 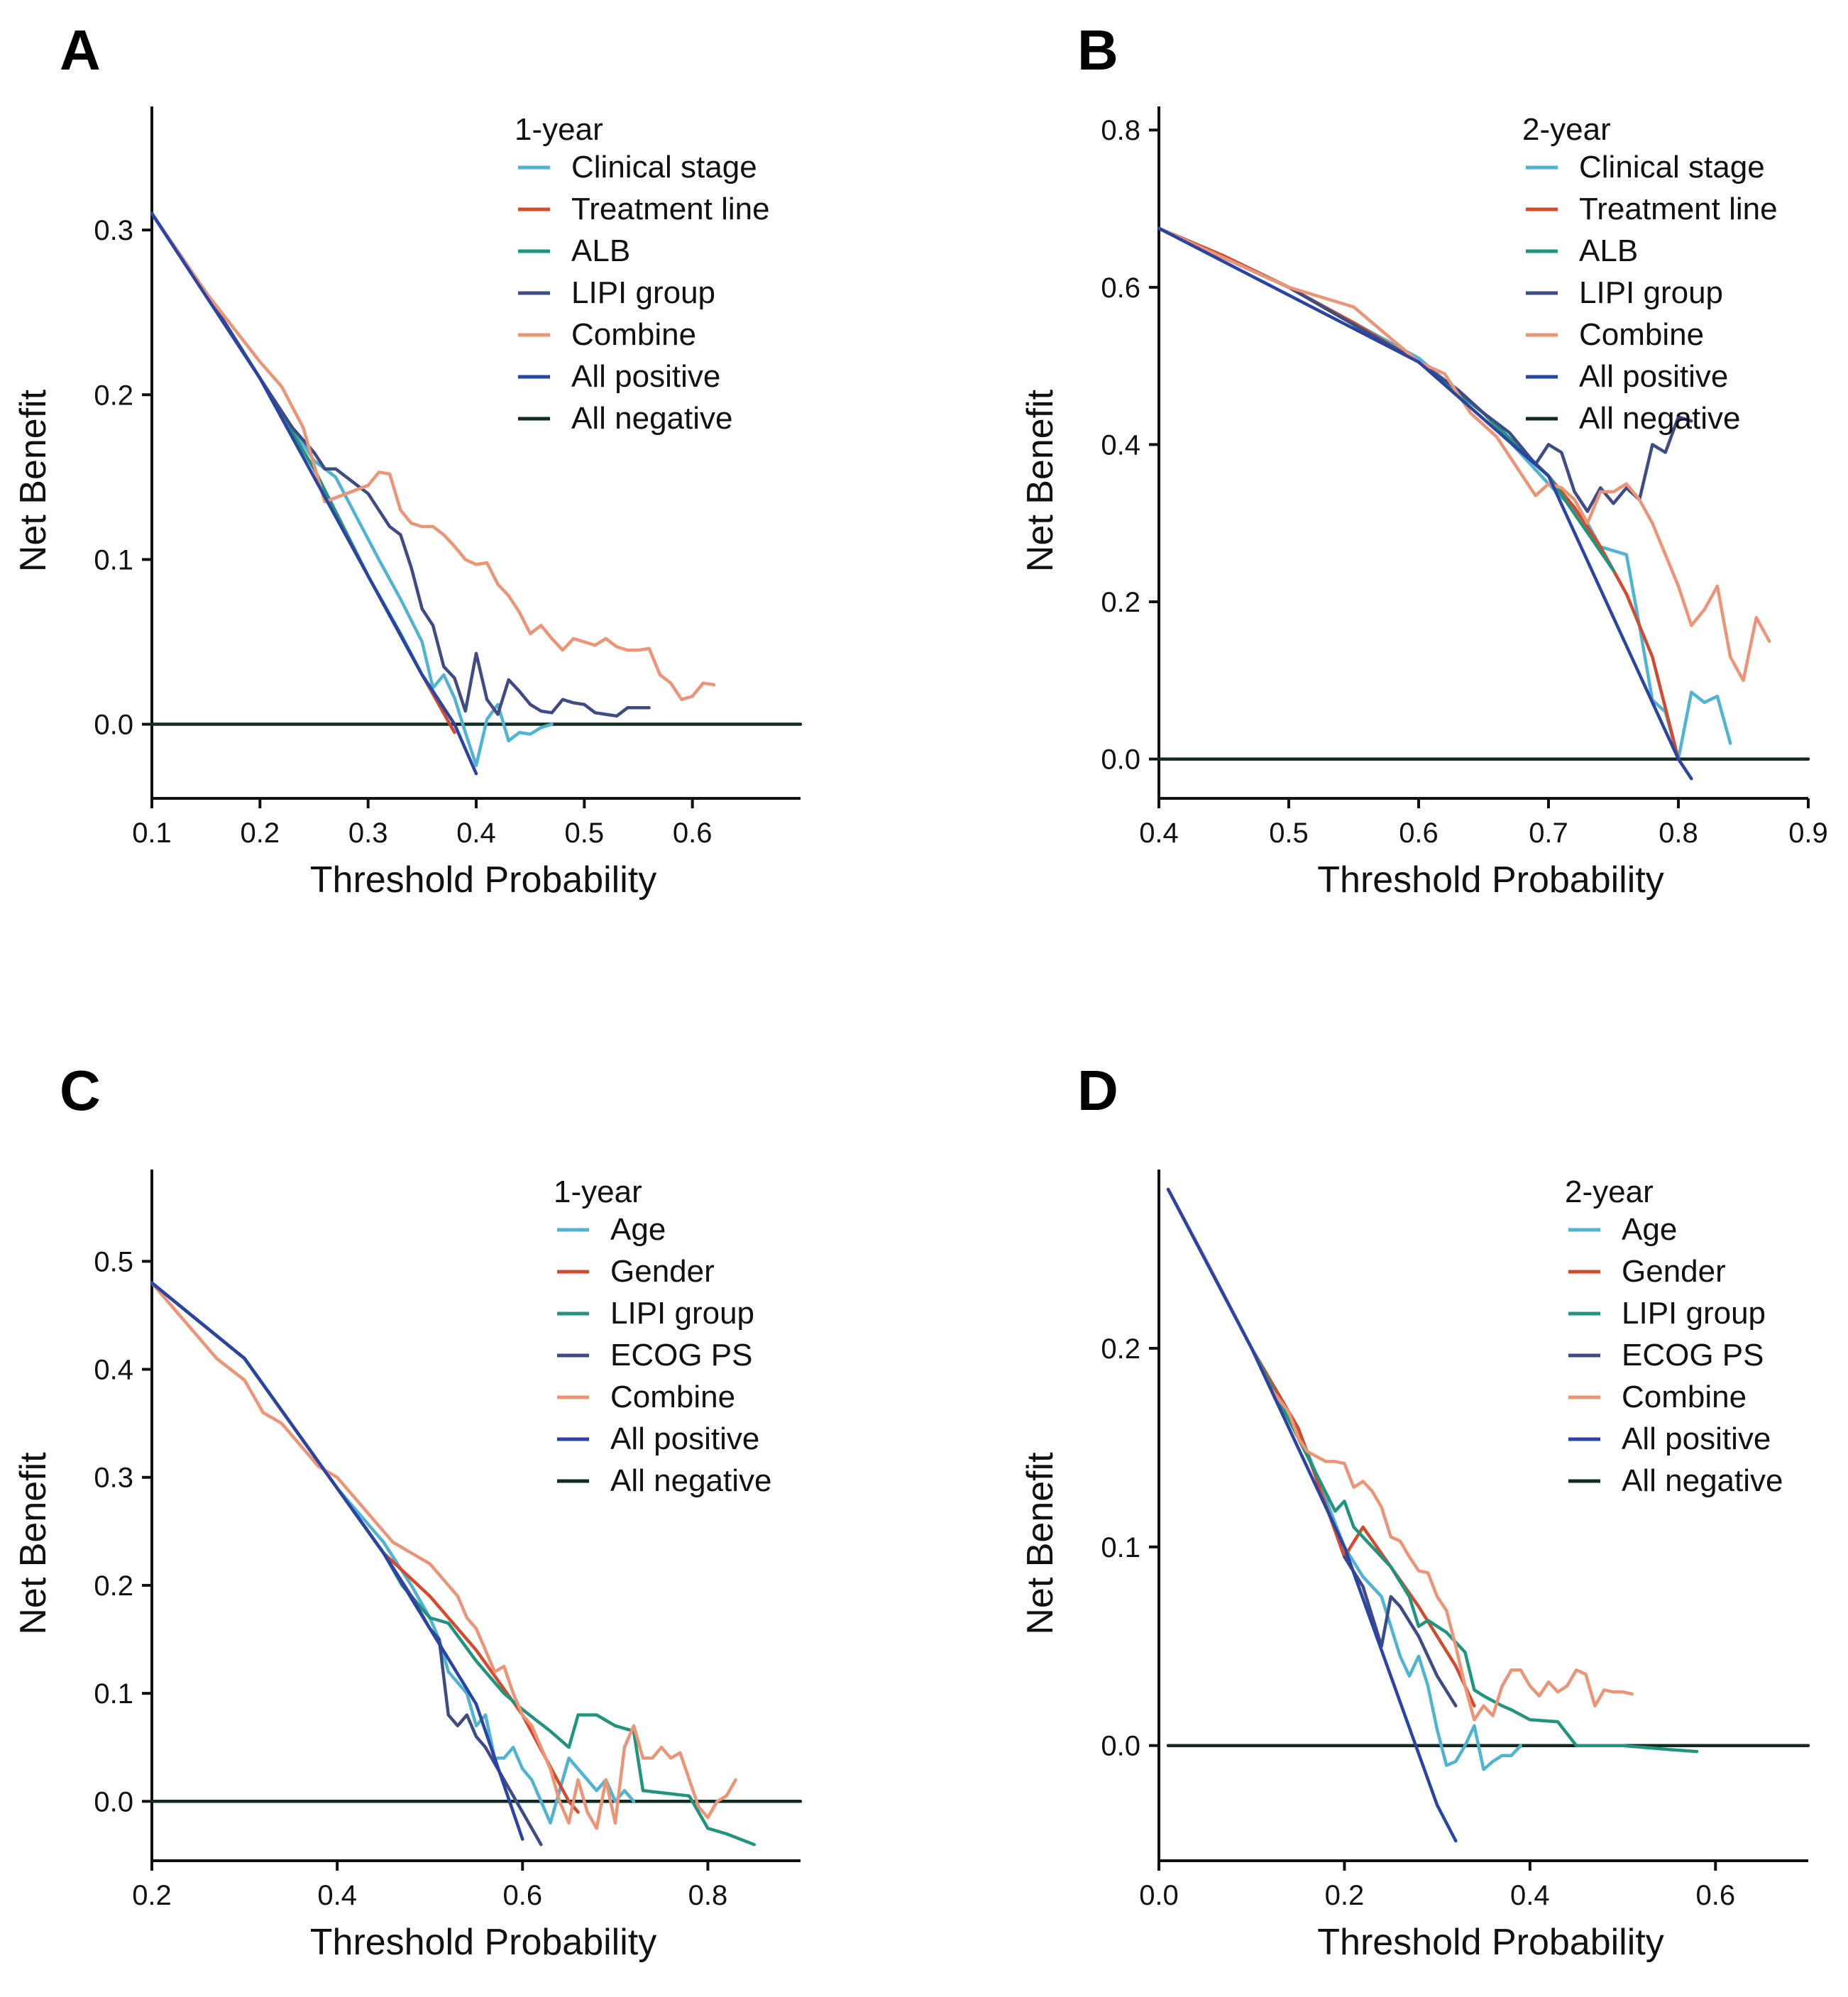 What do you see at coordinates (81, 50) in the screenshot?
I see `panel-label: A` at bounding box center [81, 50].